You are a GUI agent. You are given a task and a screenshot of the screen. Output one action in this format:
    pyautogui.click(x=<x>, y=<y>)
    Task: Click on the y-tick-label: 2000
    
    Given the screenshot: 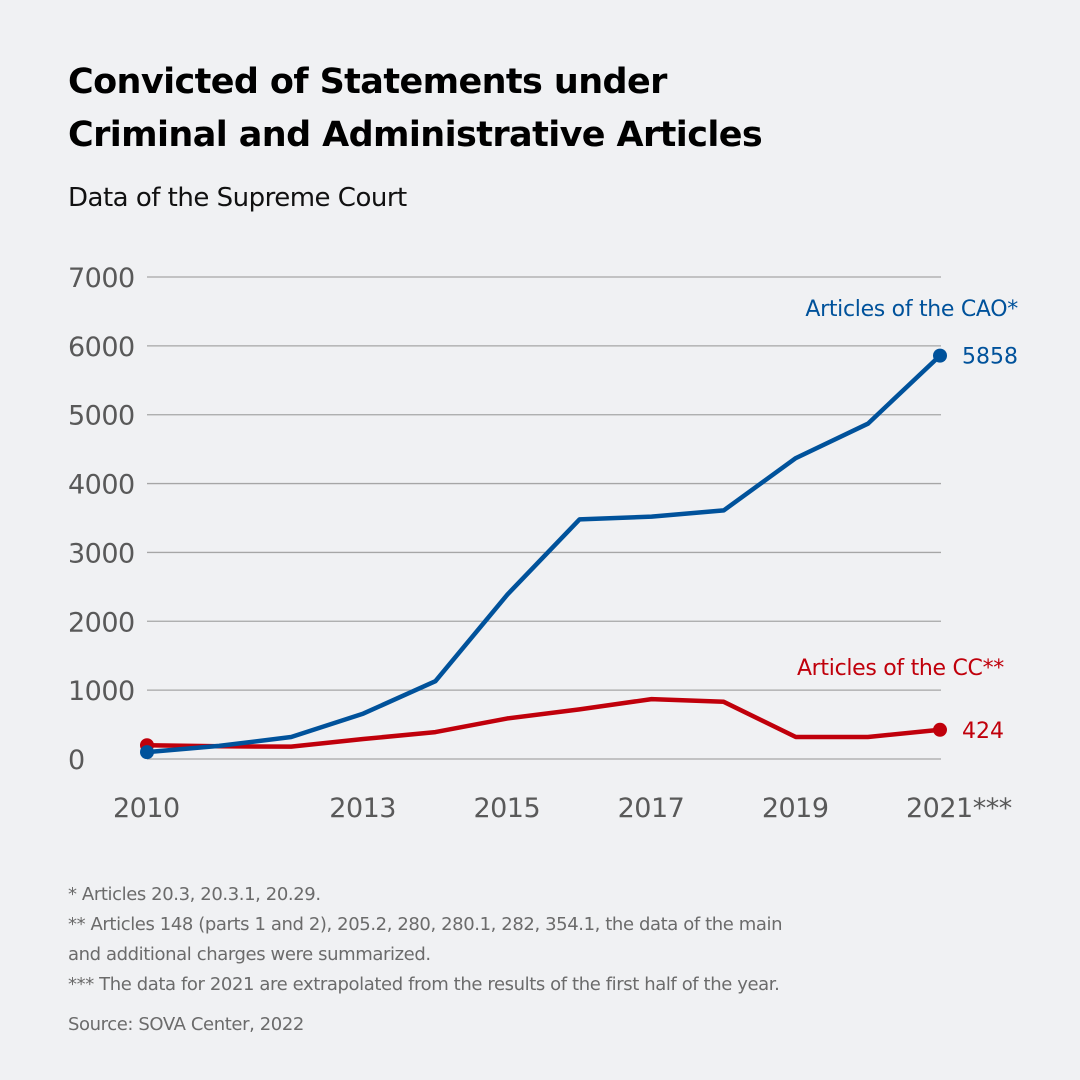 What is the action you would take?
    pyautogui.click(x=101, y=622)
    